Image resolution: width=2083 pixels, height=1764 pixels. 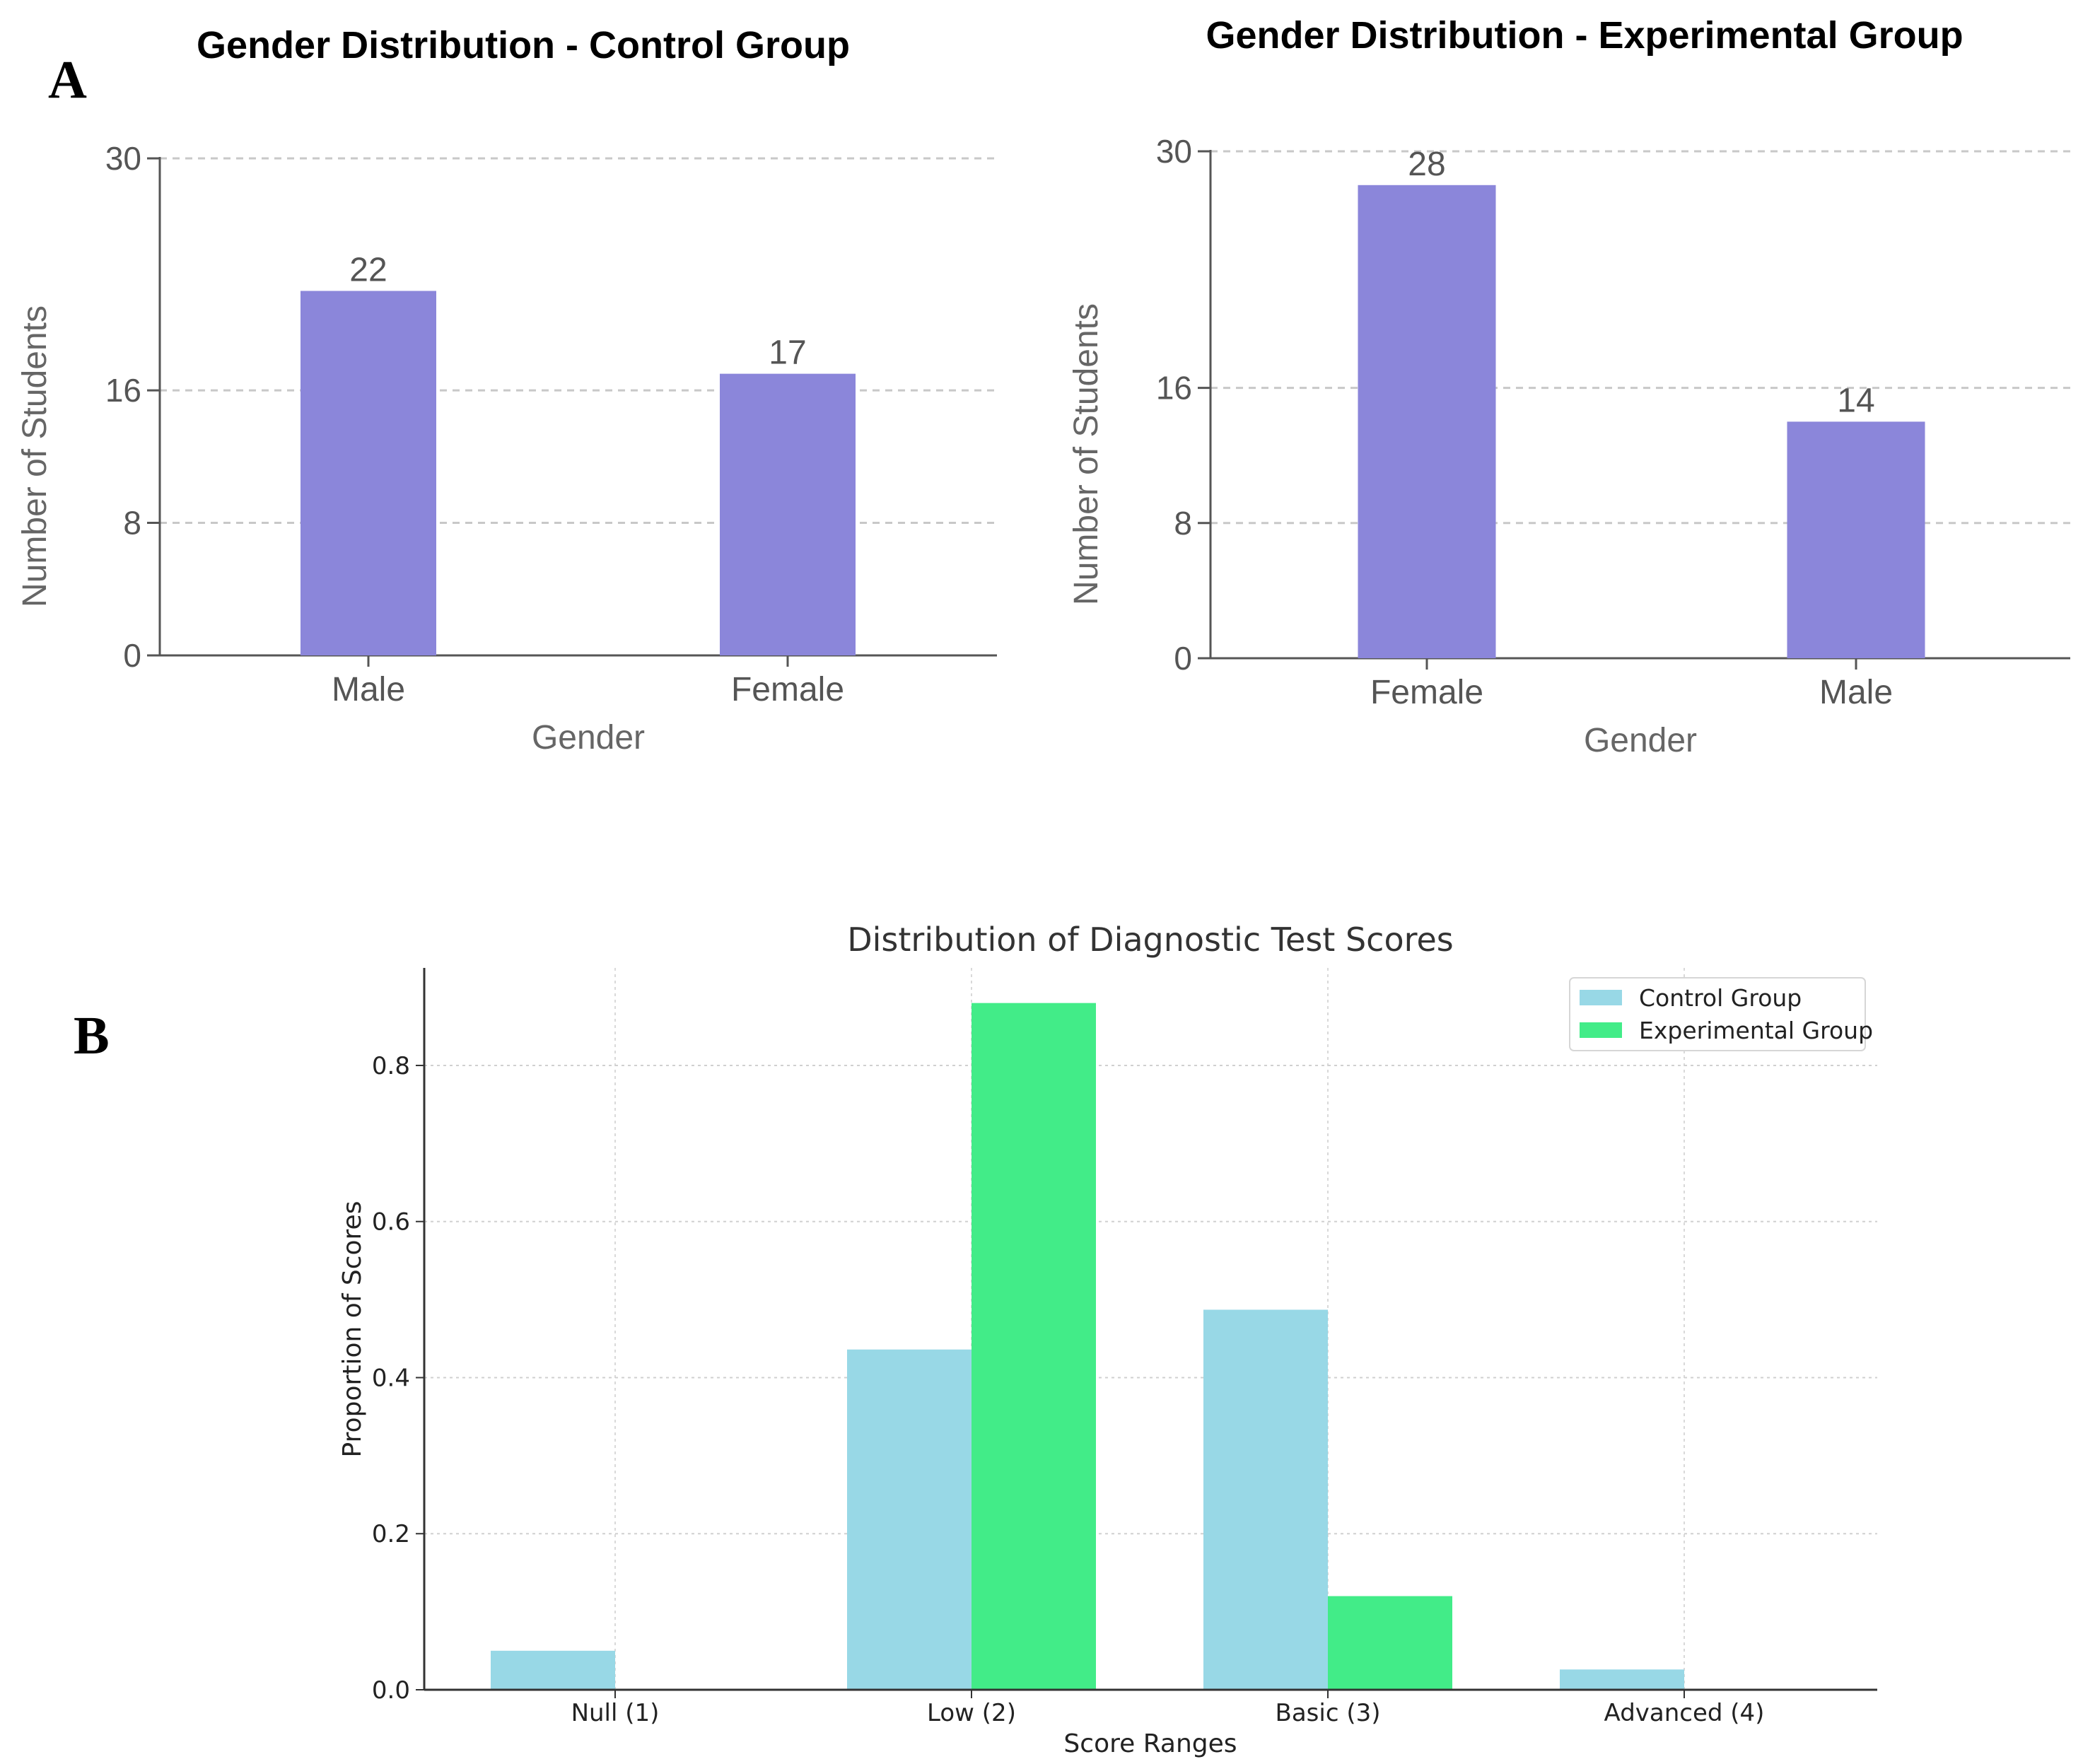 What do you see at coordinates (1601, 997) in the screenshot?
I see `legend-swatch-control-group` at bounding box center [1601, 997].